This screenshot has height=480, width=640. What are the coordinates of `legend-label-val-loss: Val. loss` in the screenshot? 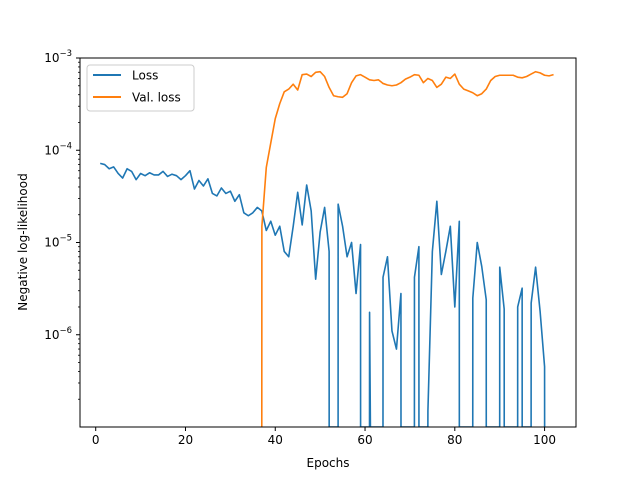 It's located at (156, 98).